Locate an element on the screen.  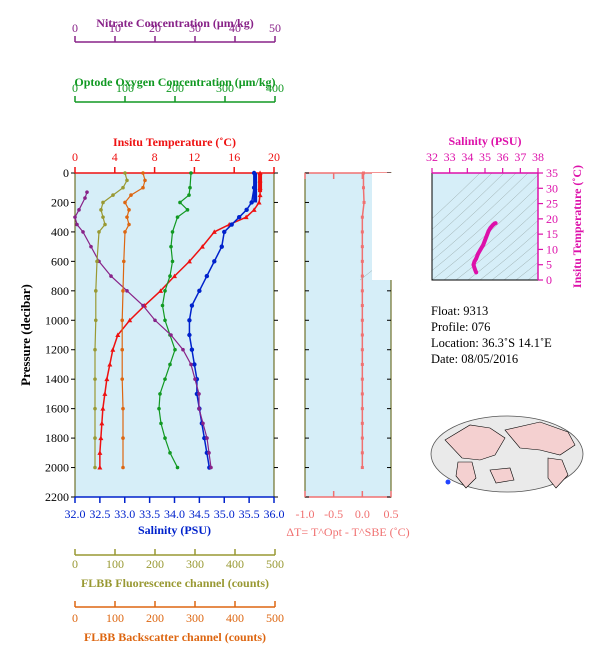
map-land-eurasia is located at coordinates (475, 442).